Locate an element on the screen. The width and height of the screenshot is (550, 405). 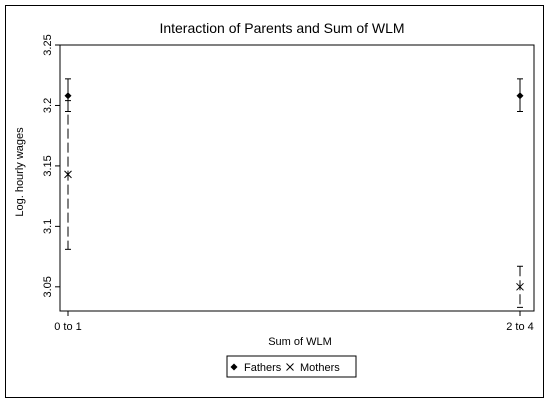
legend-label-mothers: Mothers is located at coordinates (320, 368).